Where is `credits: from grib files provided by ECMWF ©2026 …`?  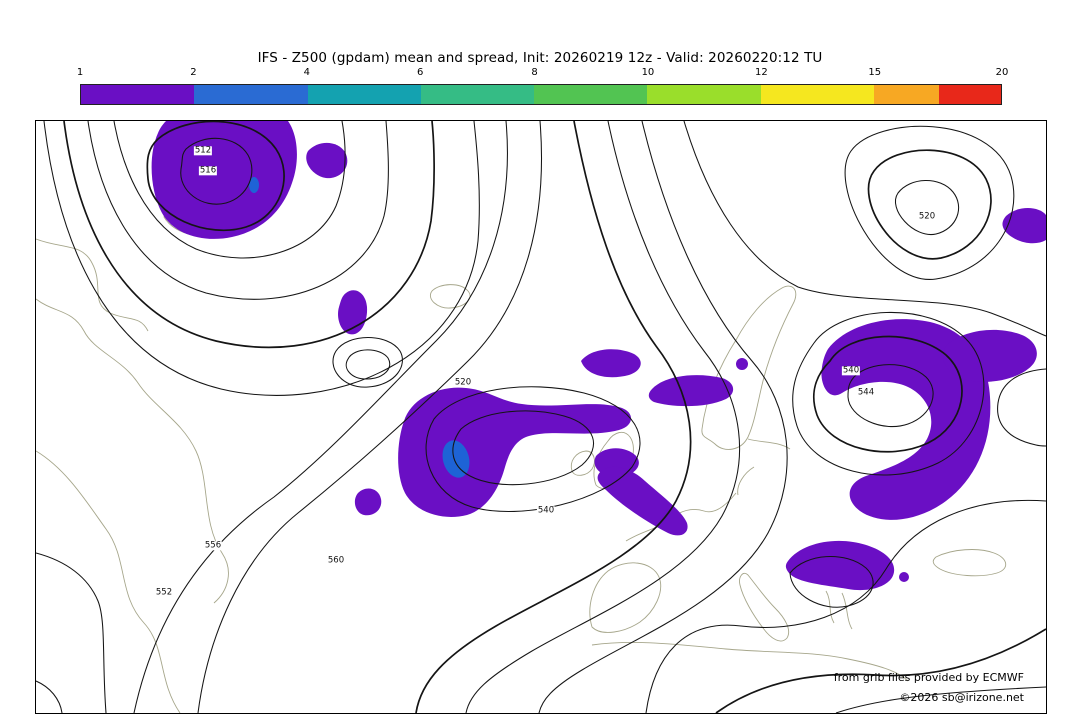 credits: from grib files provided by ECMWF ©2026 … is located at coordinates (929, 688).